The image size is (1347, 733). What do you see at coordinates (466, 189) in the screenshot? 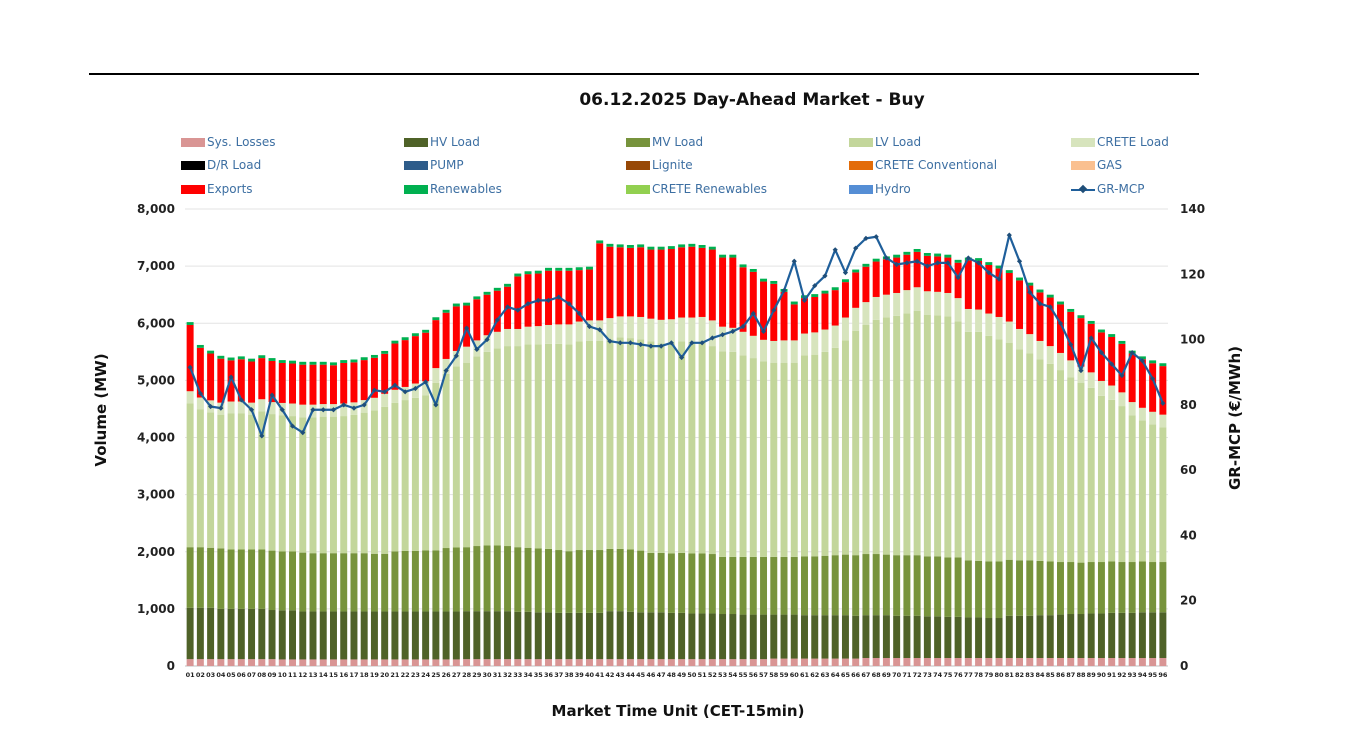
I see `legend-label: Renewables` at bounding box center [466, 189].